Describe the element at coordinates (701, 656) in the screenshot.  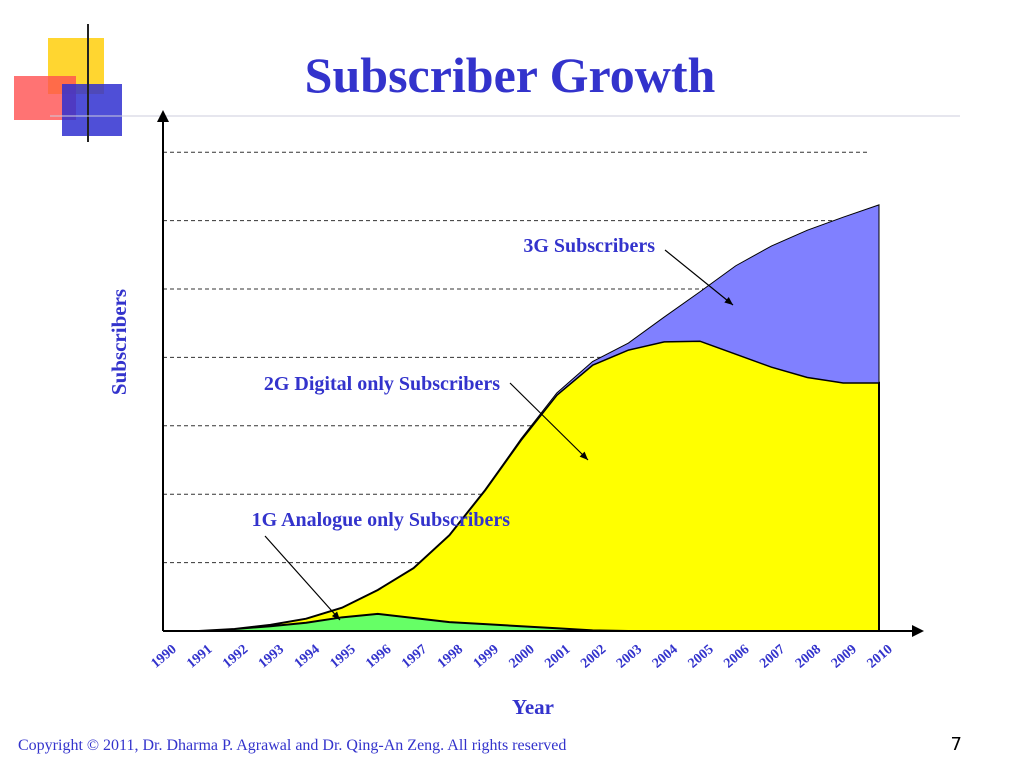
I see `x-tick-label: 2005` at that location.